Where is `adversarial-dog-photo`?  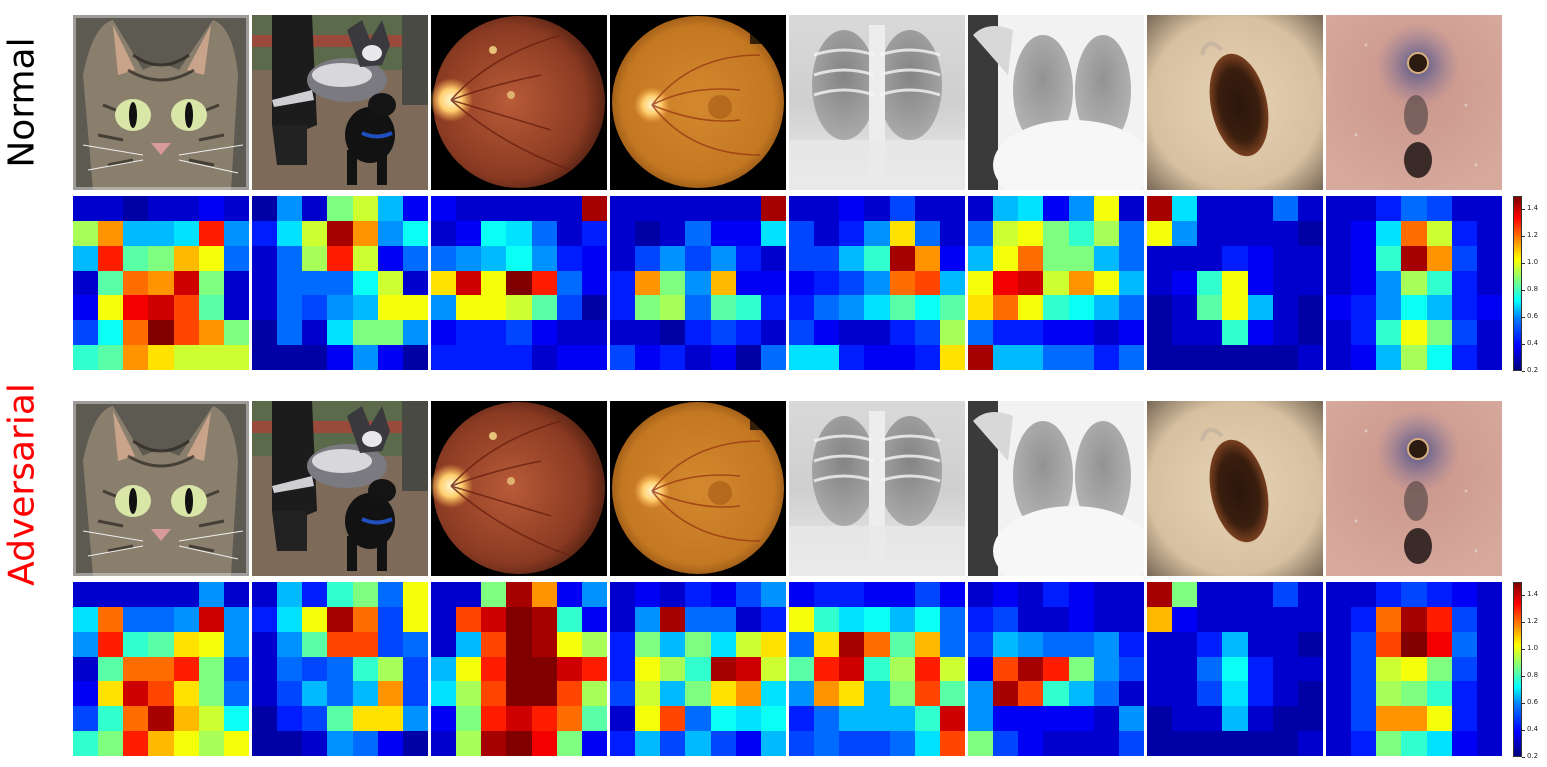 adversarial-dog-photo is located at coordinates (340, 488).